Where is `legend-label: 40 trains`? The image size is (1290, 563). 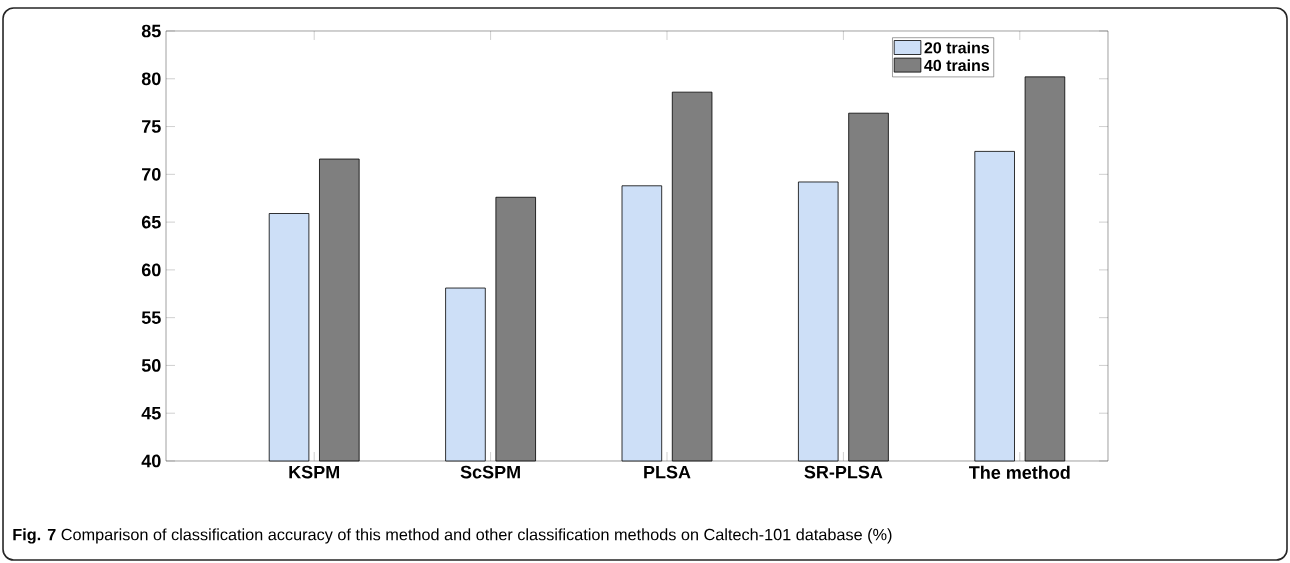
legend-label: 40 trains is located at coordinates (957, 65).